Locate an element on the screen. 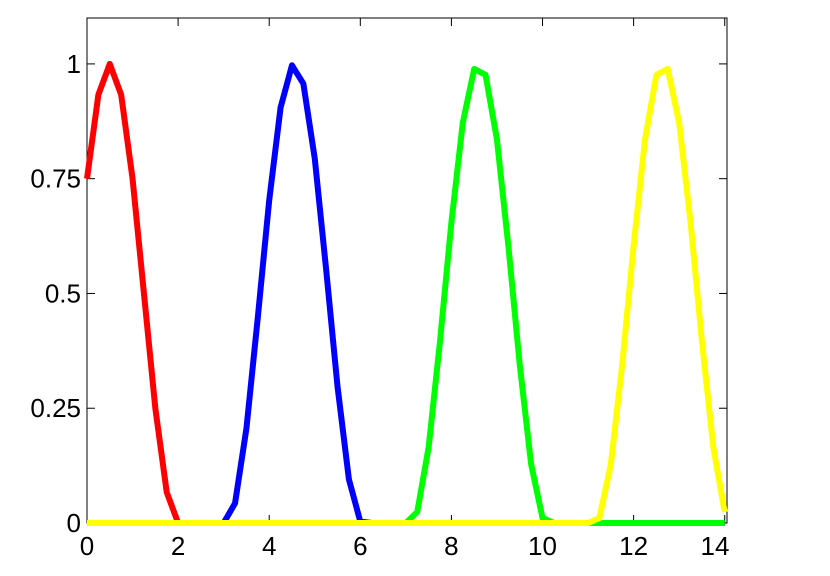 The height and width of the screenshot is (576, 830). y-tick-label: 0.5 is located at coordinates (63, 293).